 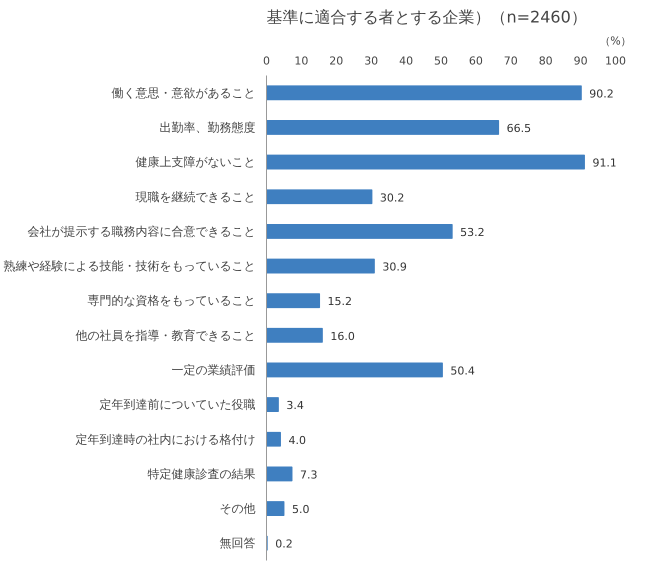 What do you see at coordinates (196, 162) in the screenshot?
I see `y-tick-label: 健康上支障がないこと` at bounding box center [196, 162].